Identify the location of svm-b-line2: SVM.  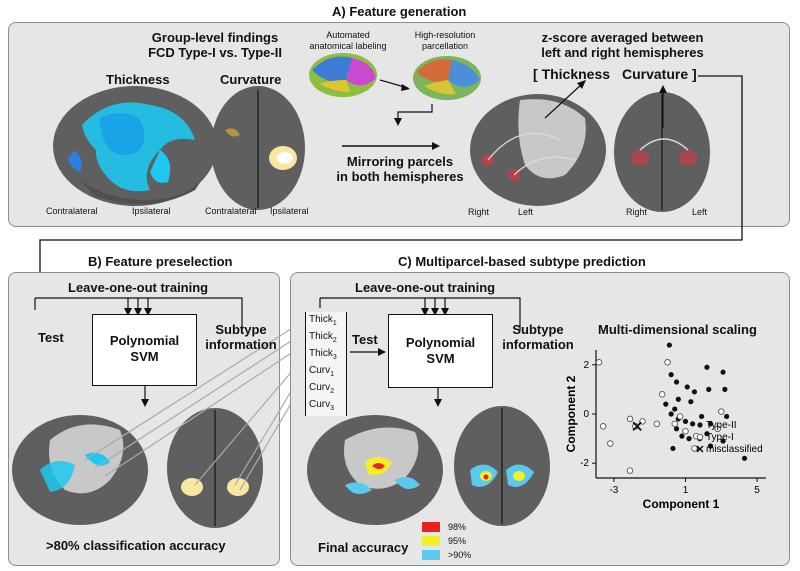
(144, 356).